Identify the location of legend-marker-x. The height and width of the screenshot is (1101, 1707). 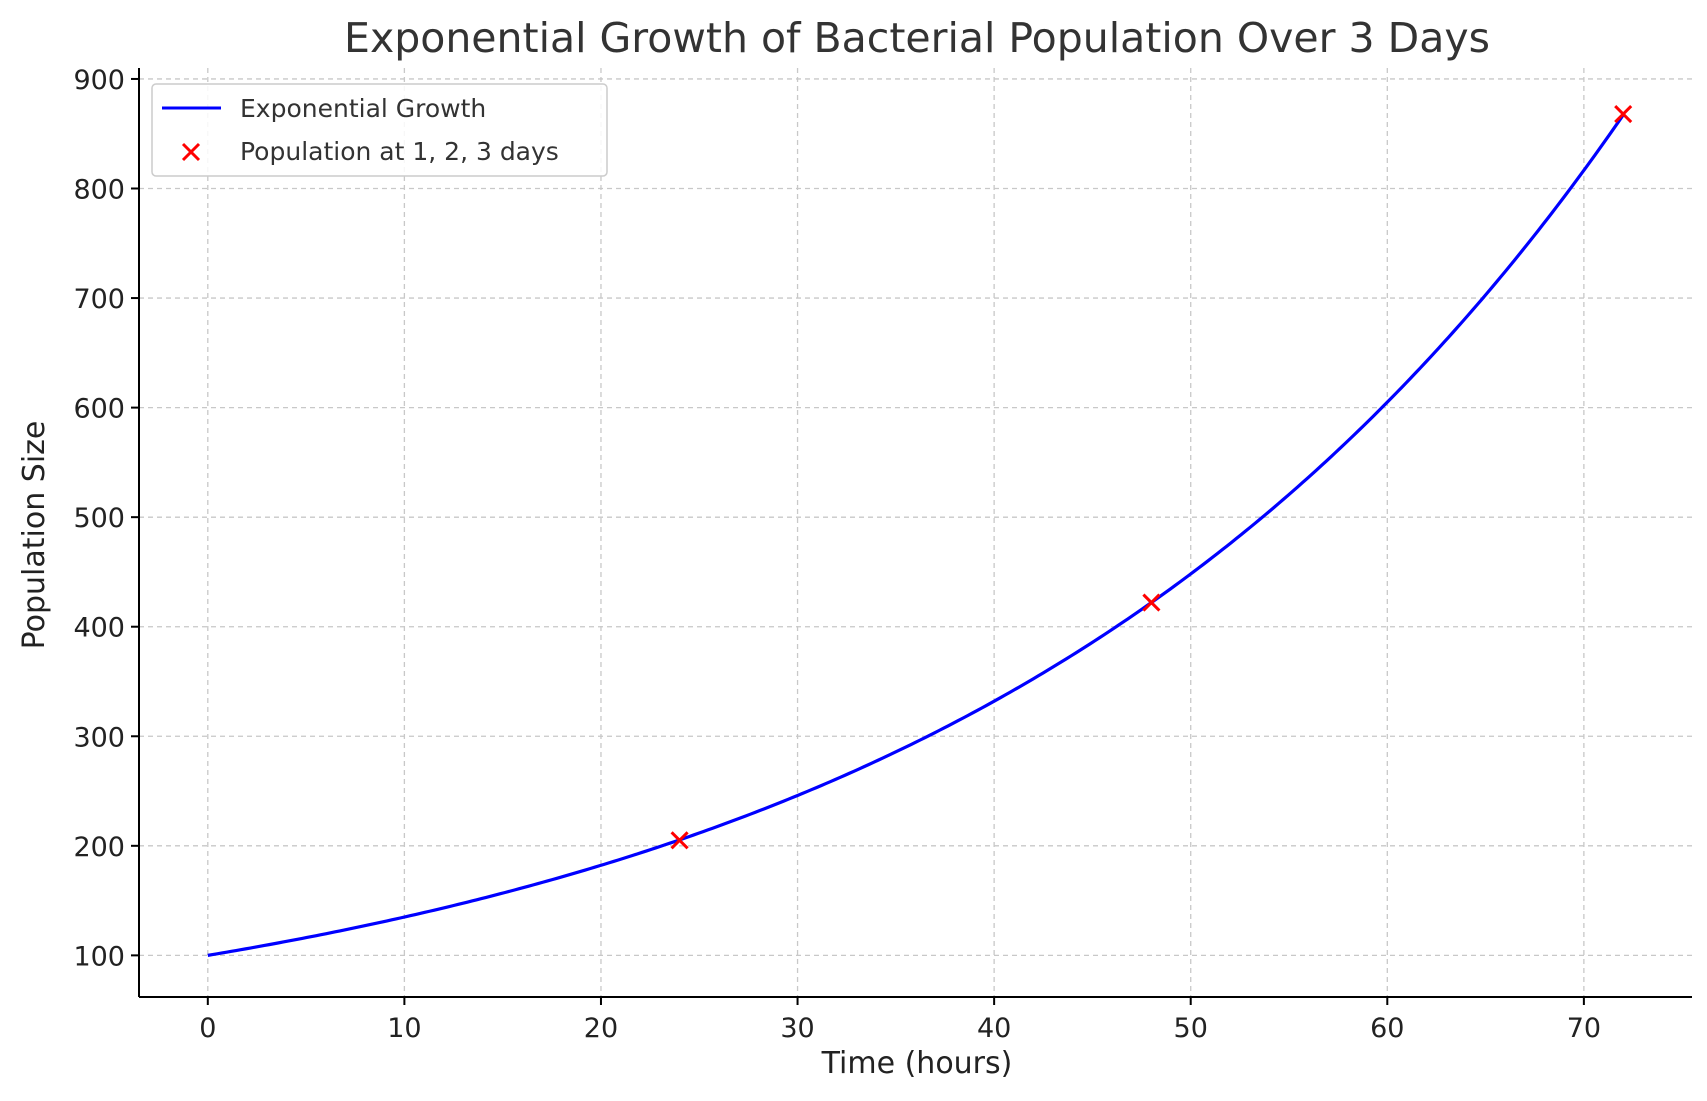
(191, 152).